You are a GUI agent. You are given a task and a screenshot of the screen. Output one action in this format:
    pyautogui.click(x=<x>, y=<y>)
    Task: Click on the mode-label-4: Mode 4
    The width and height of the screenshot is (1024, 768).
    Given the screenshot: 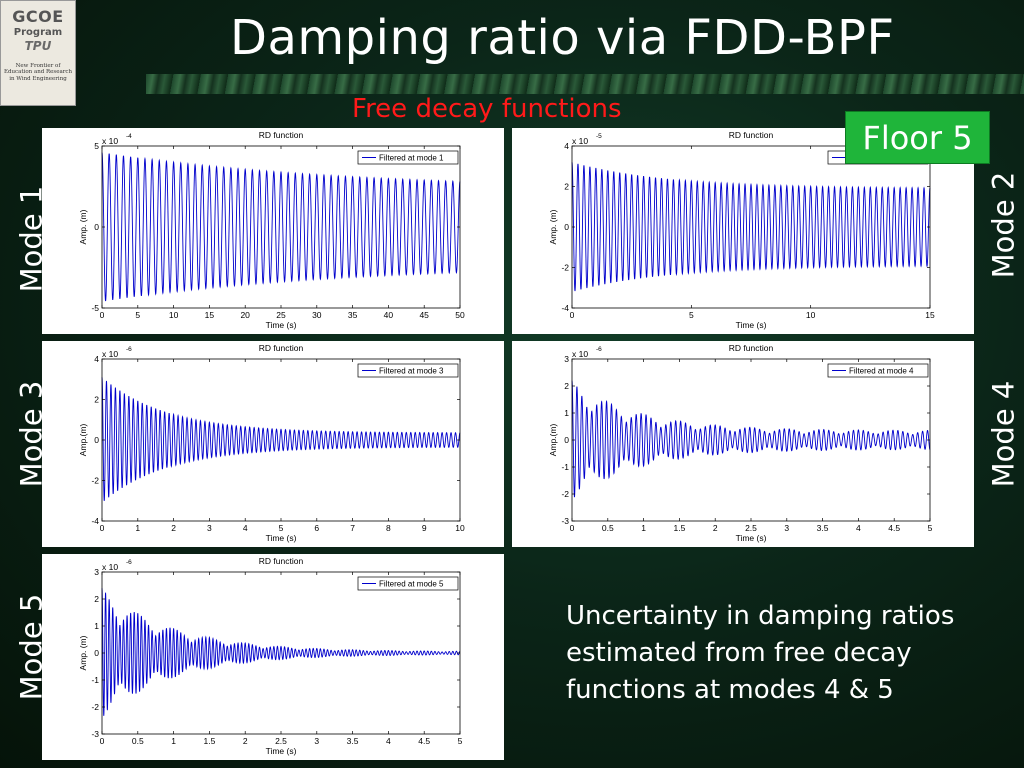 What is the action you would take?
    pyautogui.click(x=1003, y=434)
    